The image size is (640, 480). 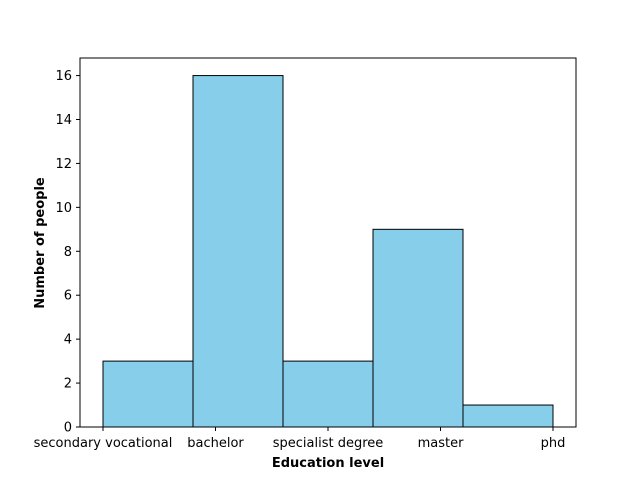 What do you see at coordinates (418, 328) in the screenshot?
I see `bar-master` at bounding box center [418, 328].